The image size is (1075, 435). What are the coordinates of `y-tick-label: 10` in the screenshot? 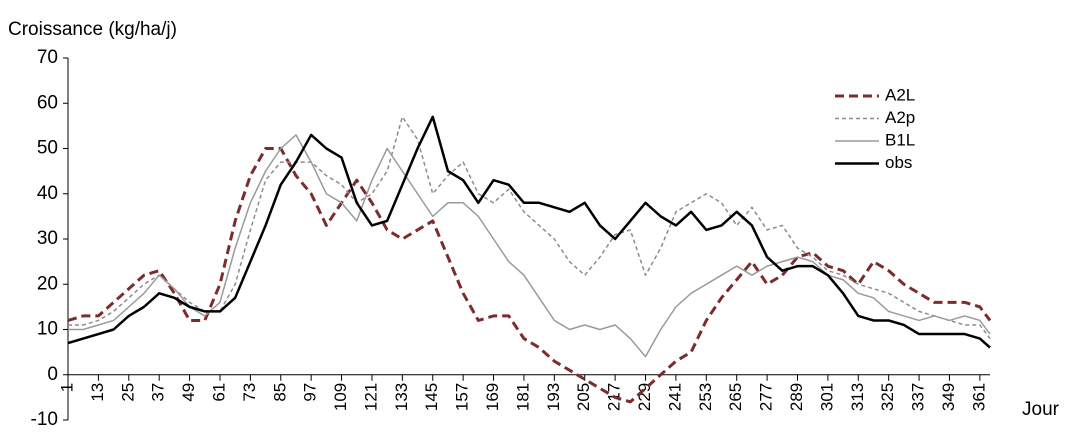 It's located at (47, 329).